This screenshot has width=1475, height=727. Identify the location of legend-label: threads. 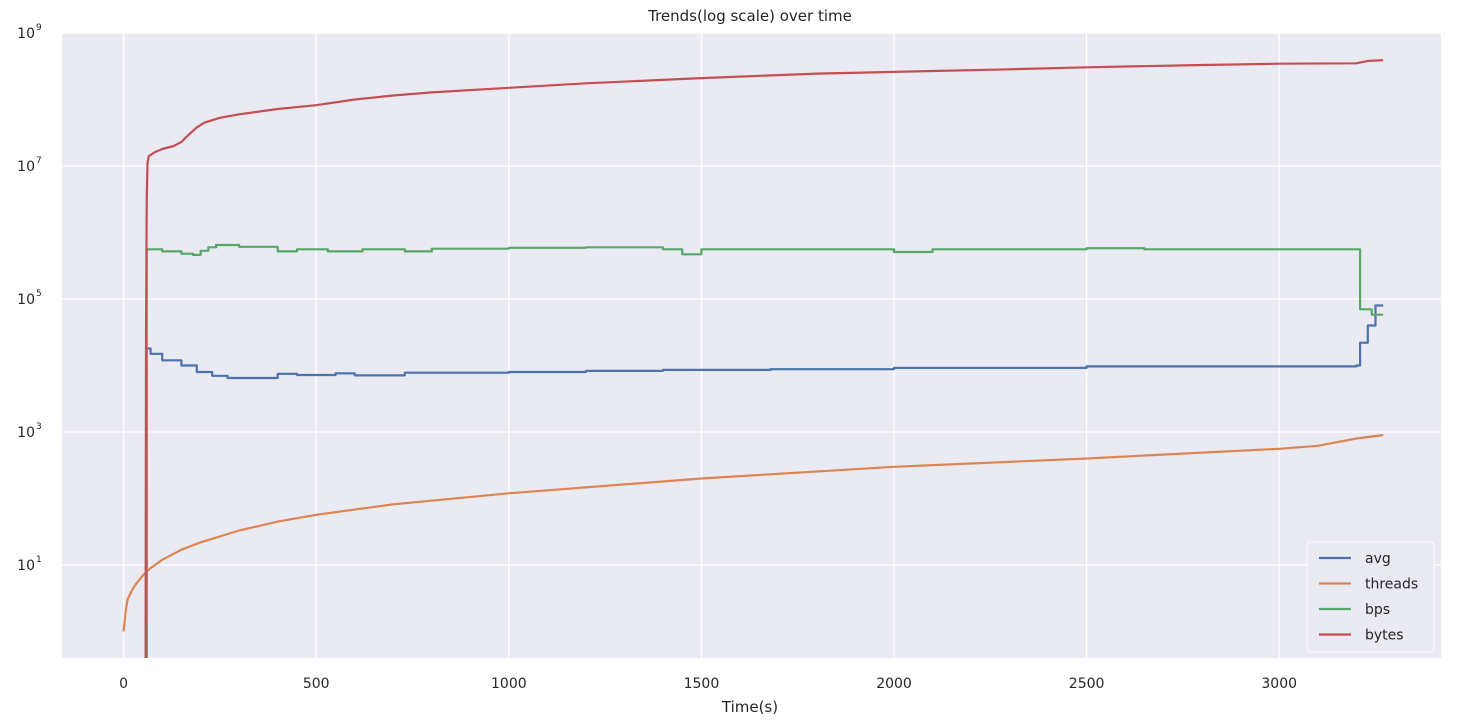
(1391, 585).